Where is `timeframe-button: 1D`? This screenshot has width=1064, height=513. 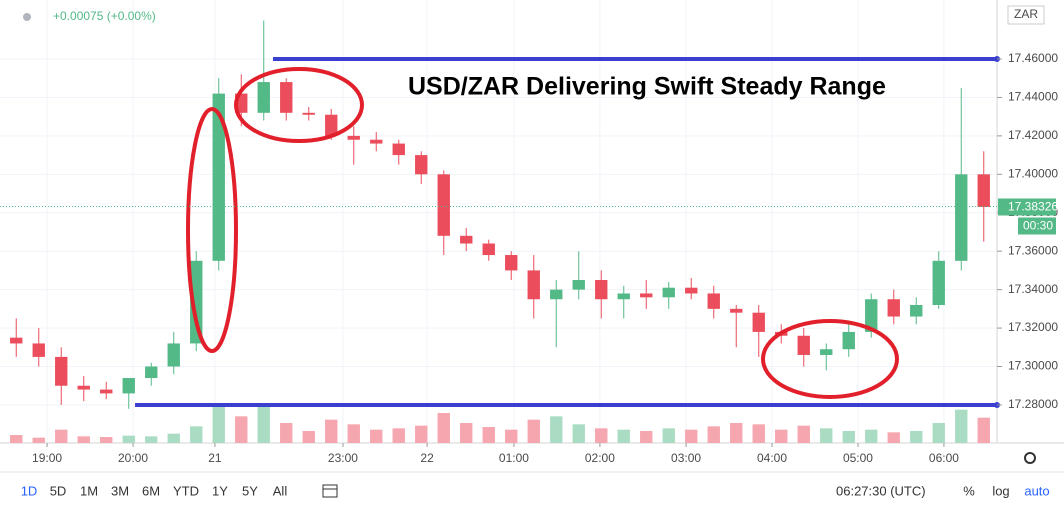
timeframe-button: 1D is located at coordinates (29, 490).